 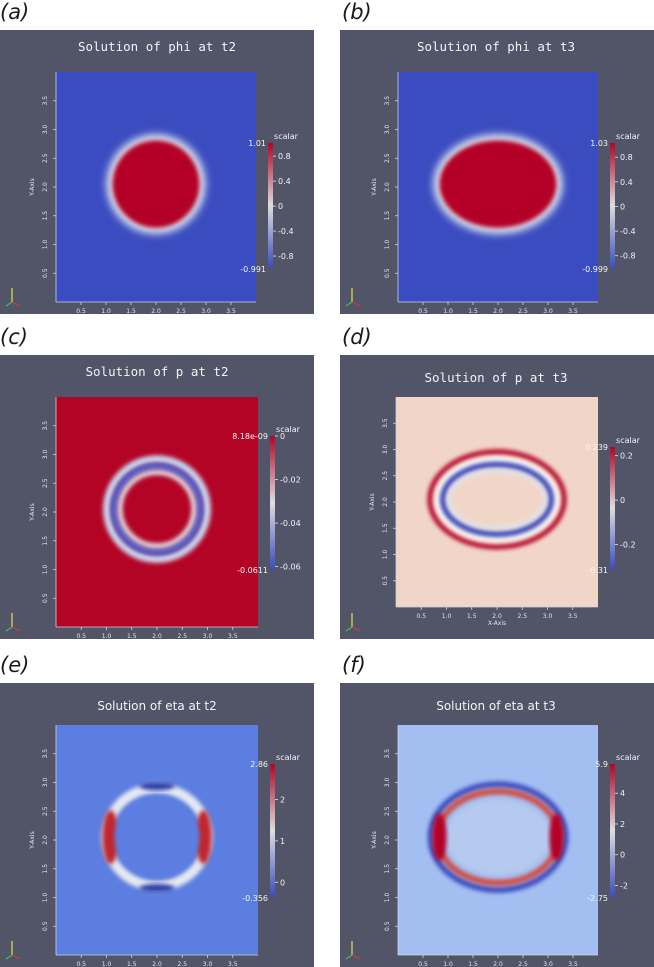 I want to click on colorbar-min-label: -0.0611, so click(x=252, y=570).